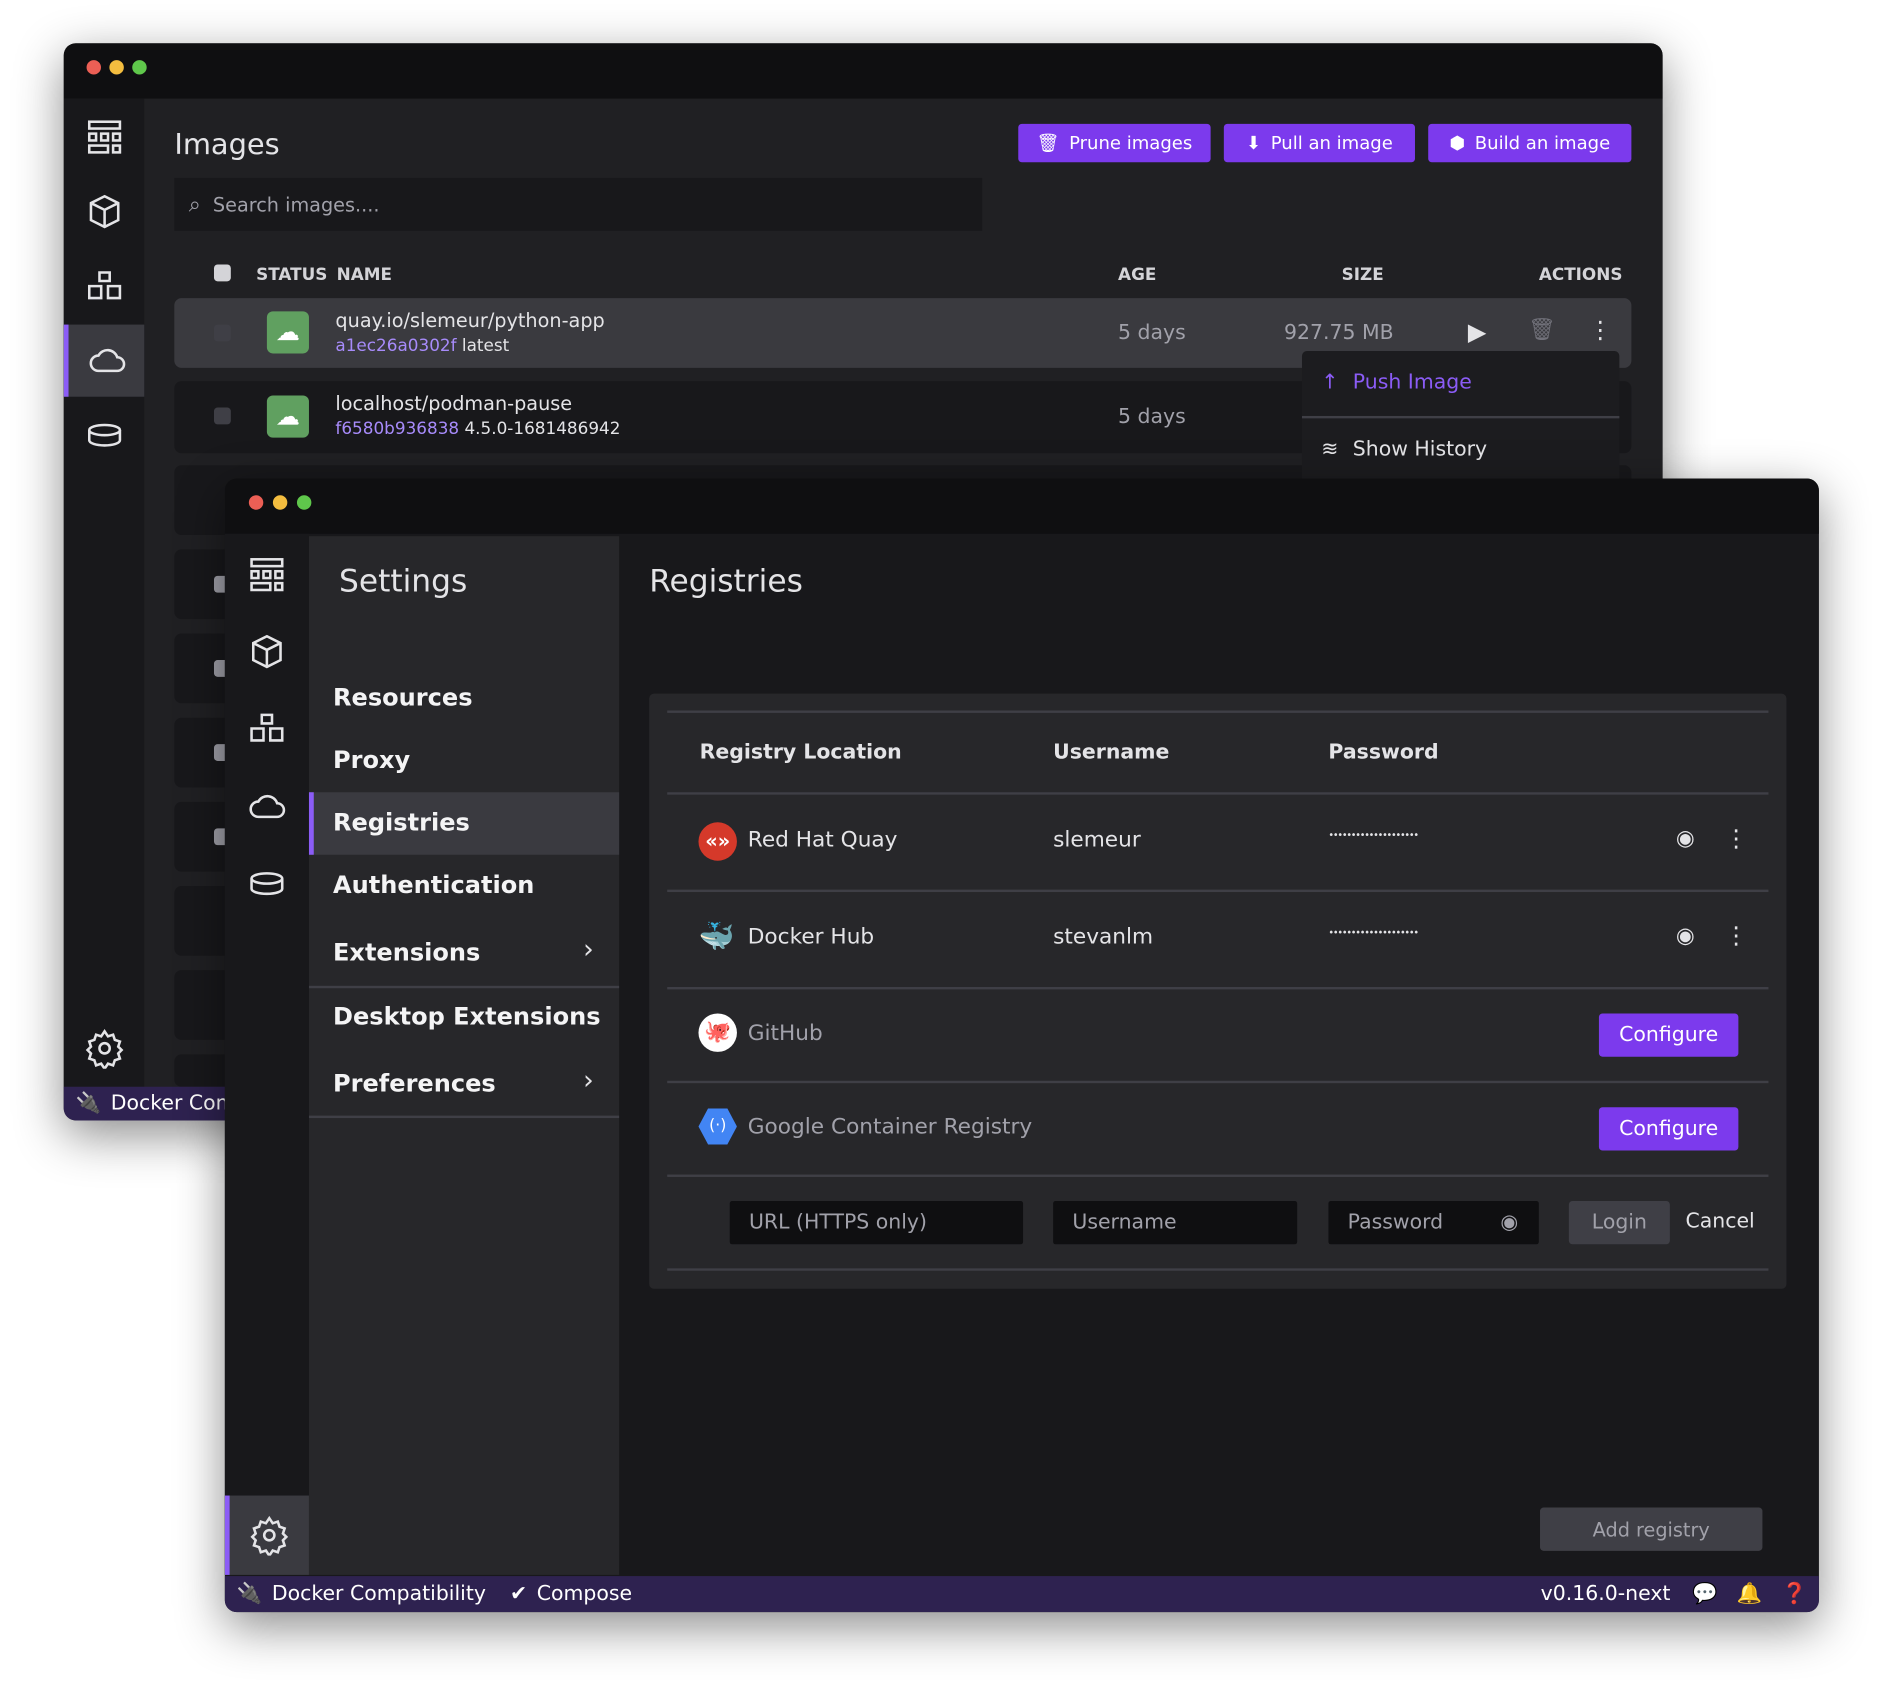 The image size is (1885, 1700). I want to click on add-registry-button: Add registry, so click(1651, 1529).